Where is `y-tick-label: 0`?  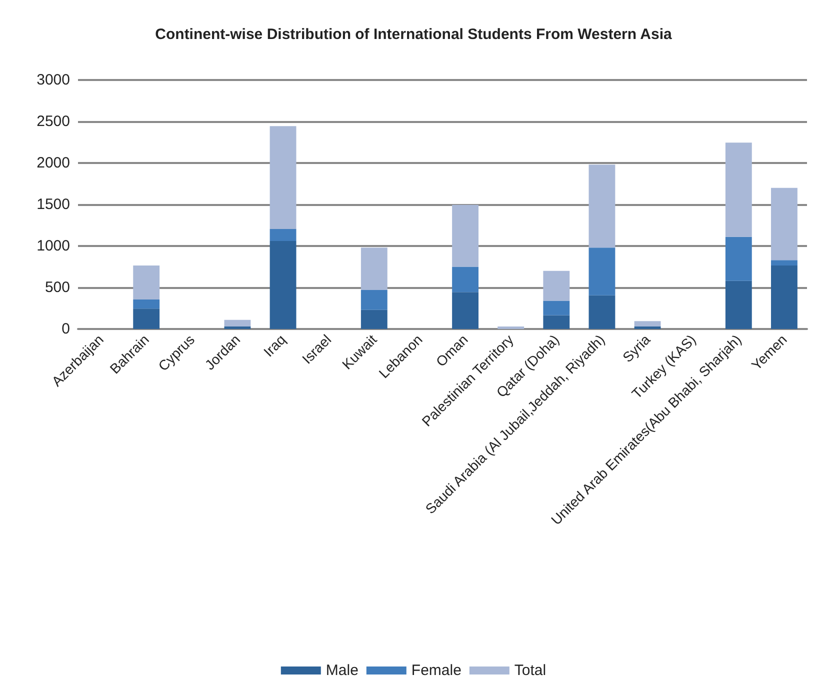
y-tick-label: 0 is located at coordinates (66, 329).